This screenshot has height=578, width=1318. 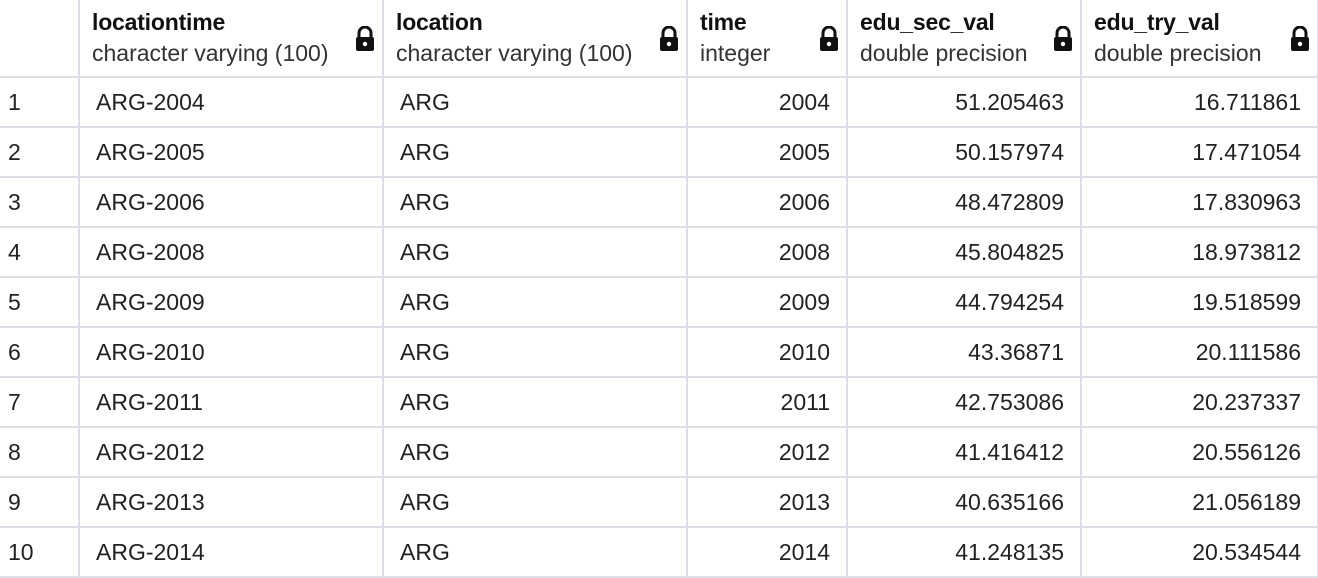 I want to click on cell-locationtime: ARG-2008, so click(x=231, y=252).